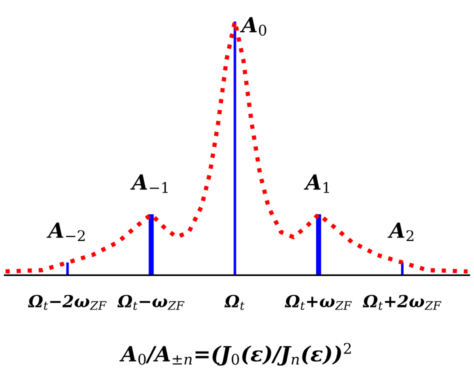 This screenshot has width=474, height=377. Describe the element at coordinates (402, 302) in the screenshot. I see `x-tick-label: Ω$_{t}$+2ω$_{ZF}$` at that location.